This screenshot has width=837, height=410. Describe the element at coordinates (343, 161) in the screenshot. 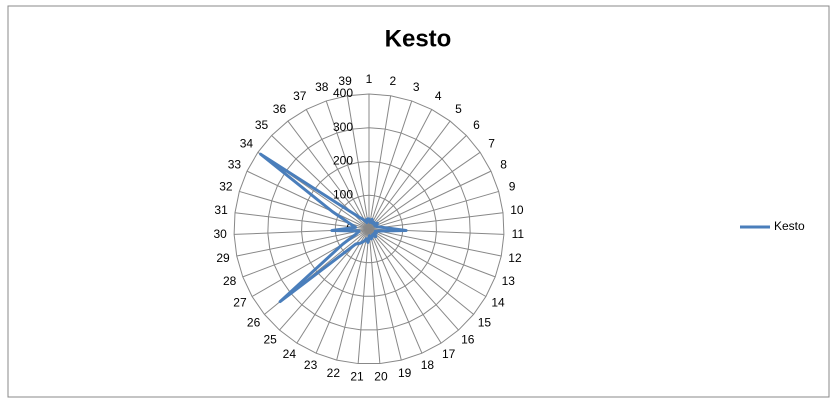

I see `y-tick-label: 200` at that location.